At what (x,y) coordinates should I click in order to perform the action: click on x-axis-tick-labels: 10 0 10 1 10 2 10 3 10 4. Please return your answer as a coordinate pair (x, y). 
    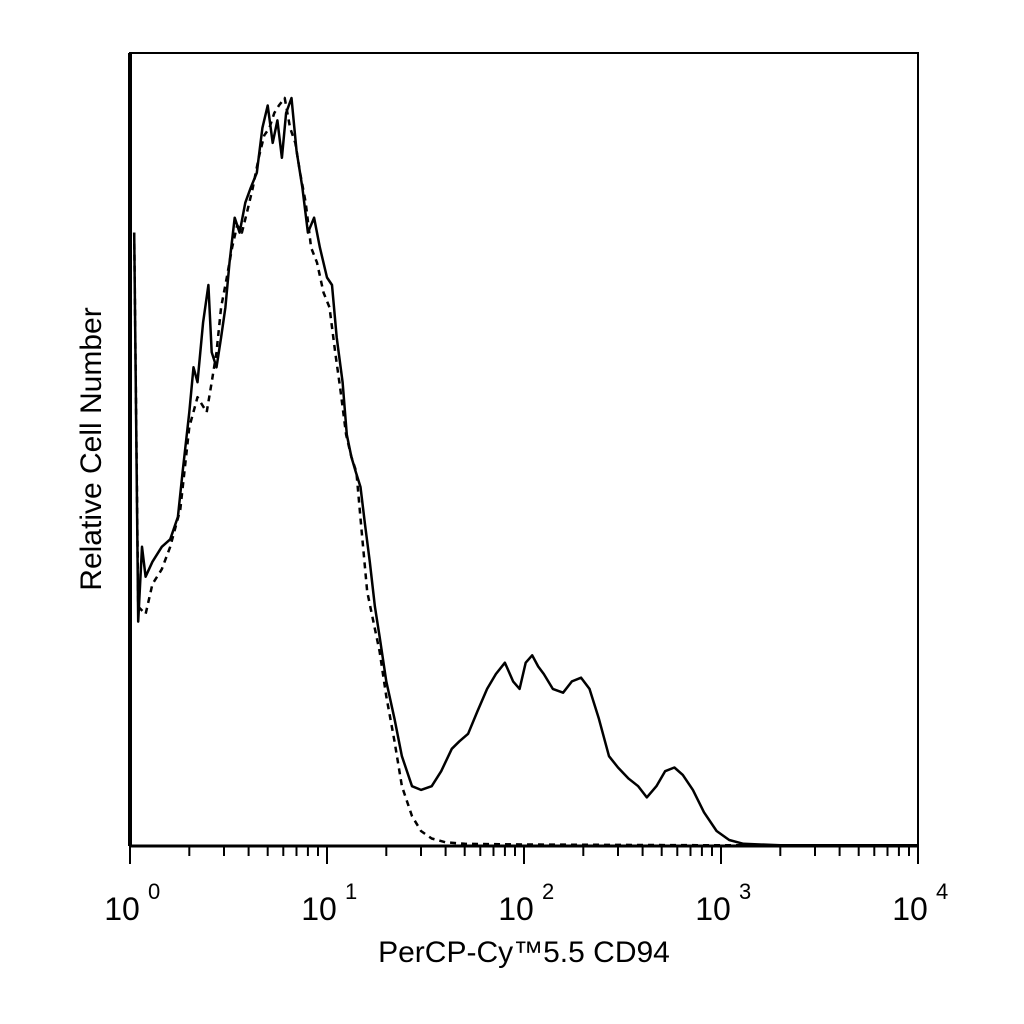
    Looking at the image, I should click on (526, 903).